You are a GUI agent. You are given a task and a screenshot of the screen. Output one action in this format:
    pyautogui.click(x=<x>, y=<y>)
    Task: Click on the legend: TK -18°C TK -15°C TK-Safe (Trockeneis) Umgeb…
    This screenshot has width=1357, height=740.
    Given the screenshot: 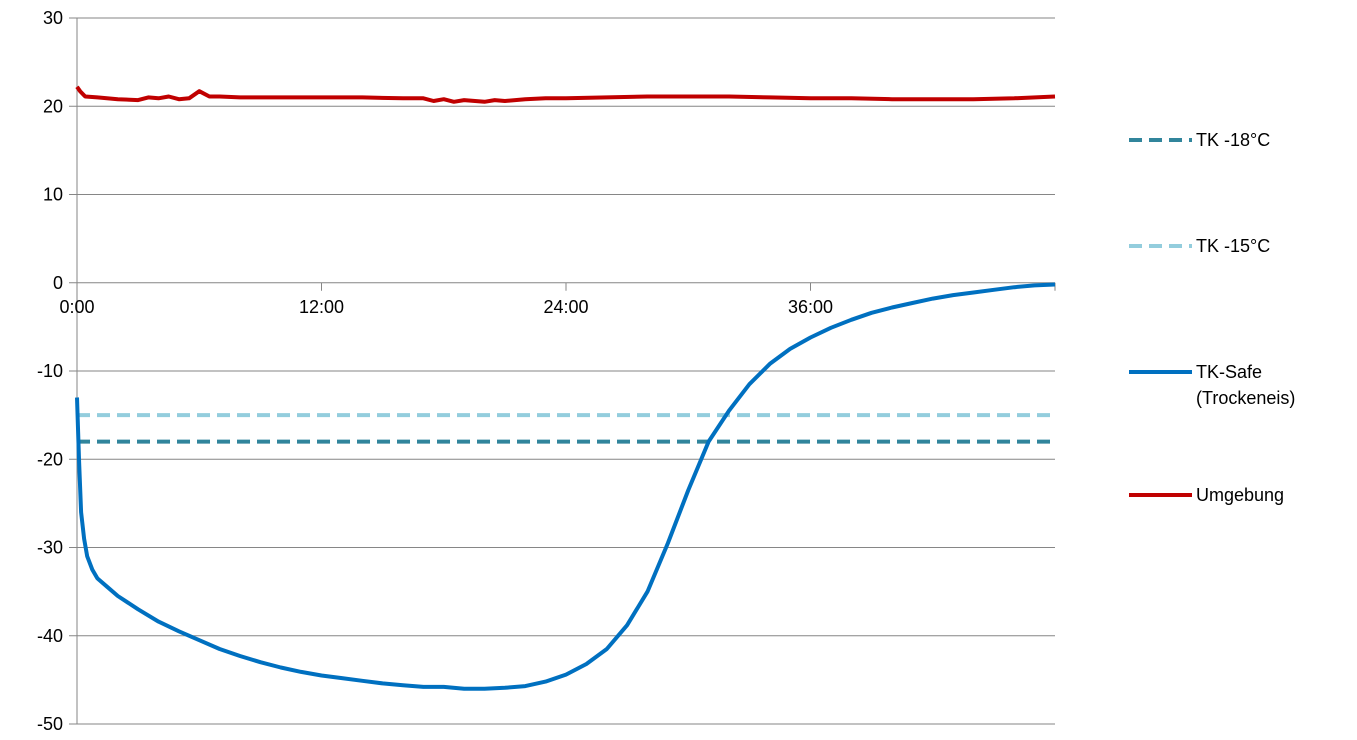 What is the action you would take?
    pyautogui.click(x=1212, y=317)
    